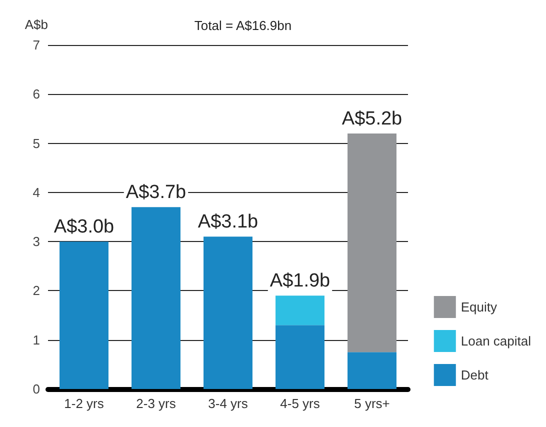  What do you see at coordinates (36, 94) in the screenshot?
I see `y-tick-label: 6` at bounding box center [36, 94].